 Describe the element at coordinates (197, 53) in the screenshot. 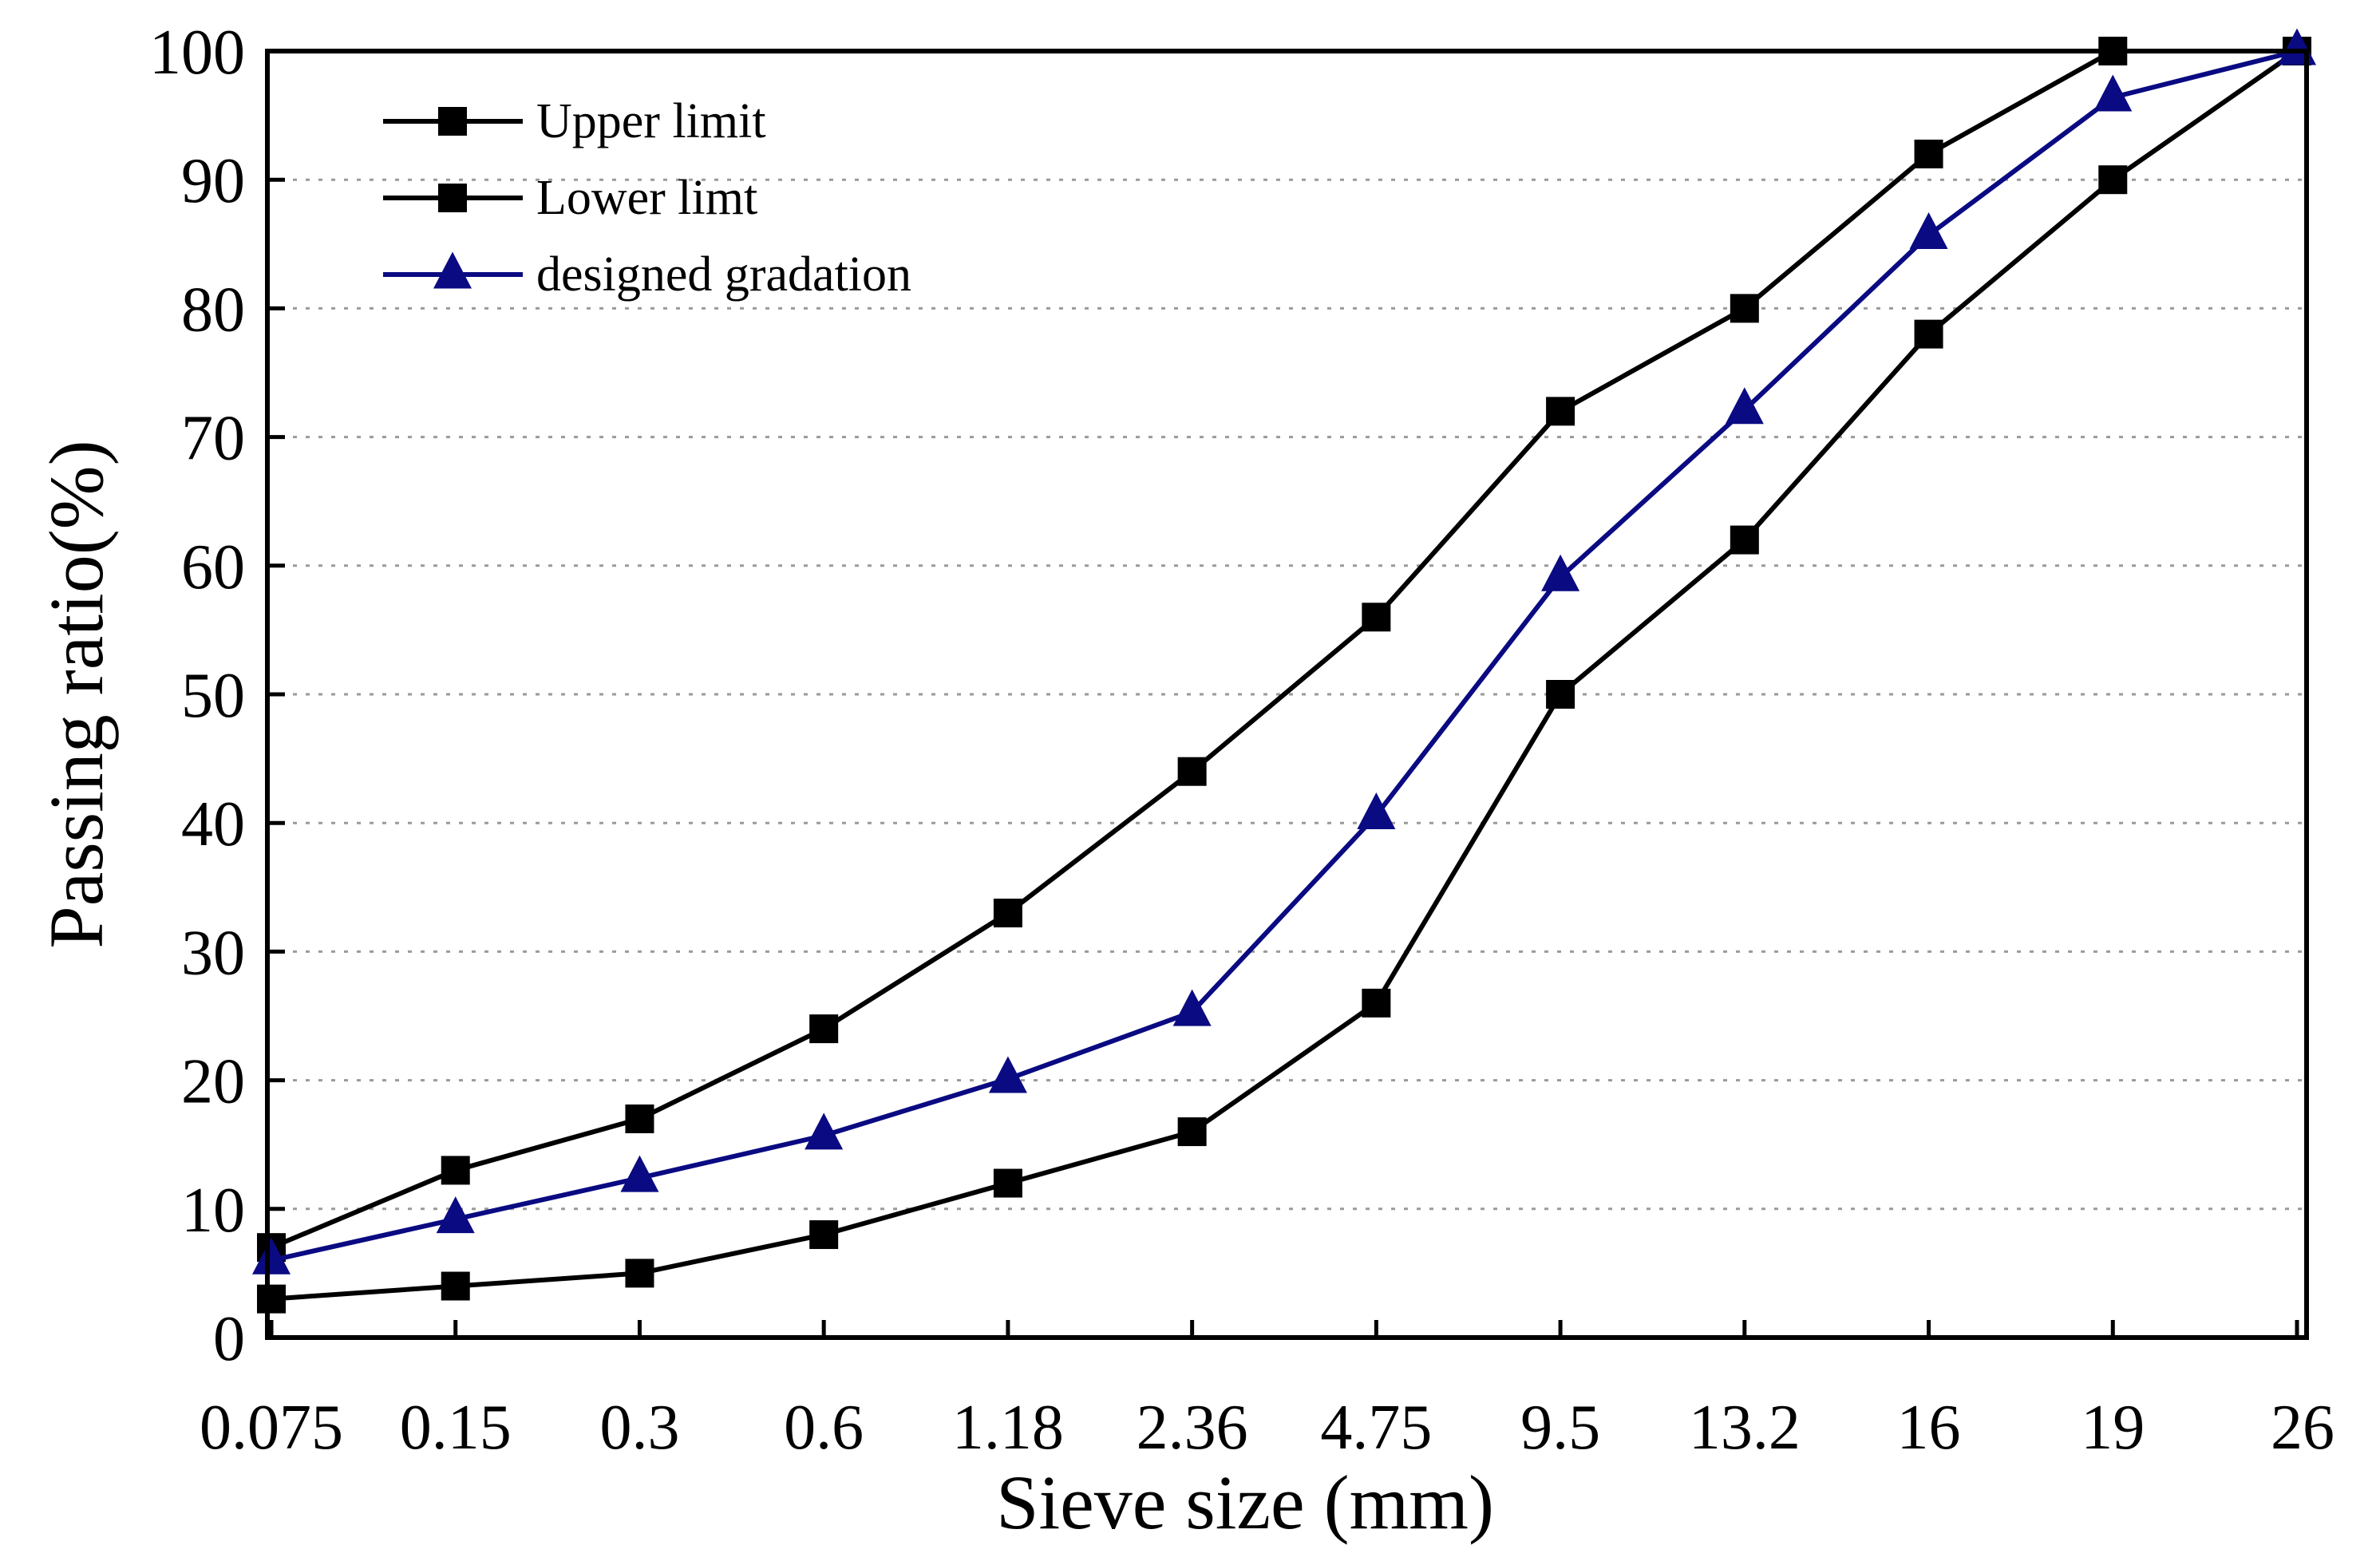

I see `y-tick-label: 100` at that location.